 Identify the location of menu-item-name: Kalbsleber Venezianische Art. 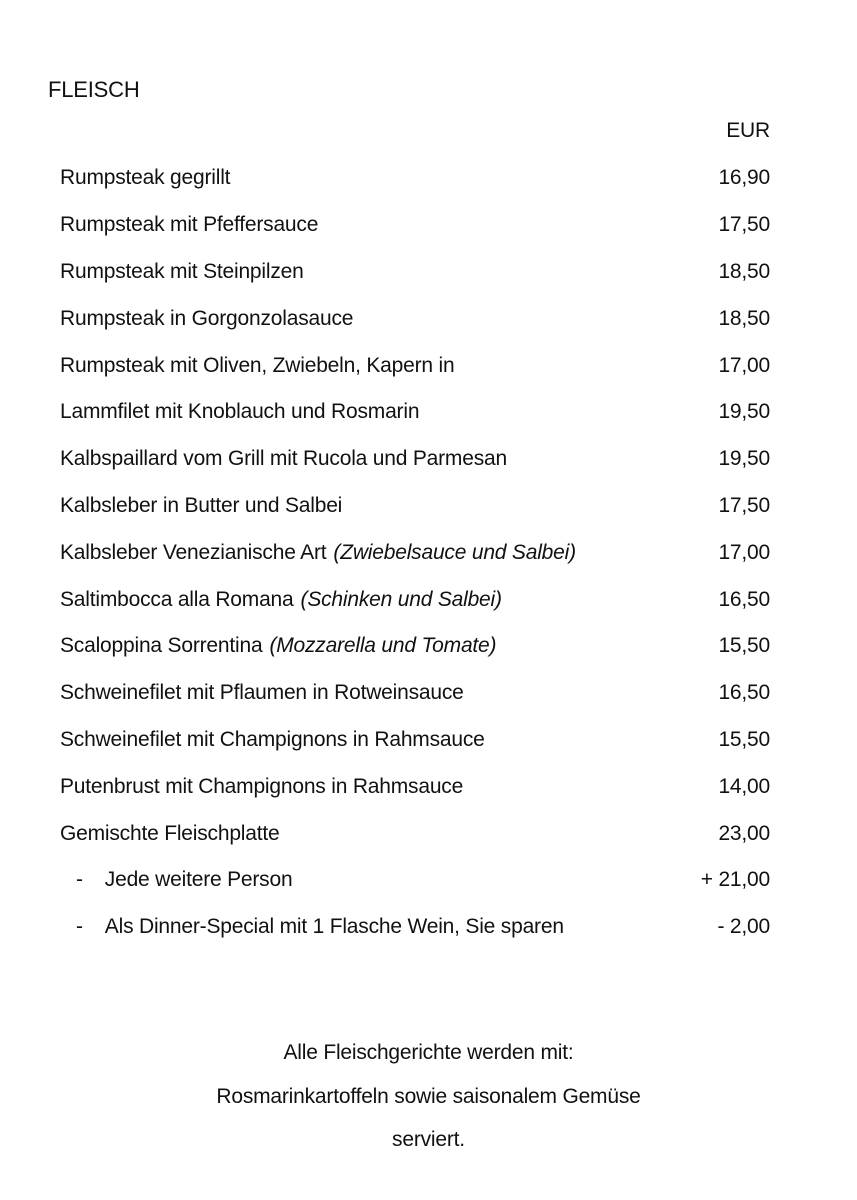
(193, 552).